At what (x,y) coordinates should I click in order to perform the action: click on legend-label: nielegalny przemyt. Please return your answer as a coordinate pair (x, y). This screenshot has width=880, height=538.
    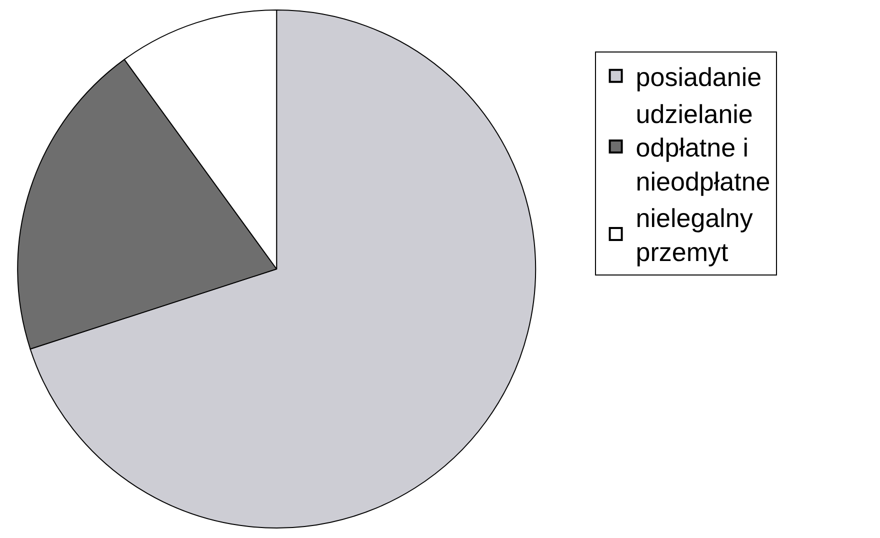
    Looking at the image, I should click on (694, 235).